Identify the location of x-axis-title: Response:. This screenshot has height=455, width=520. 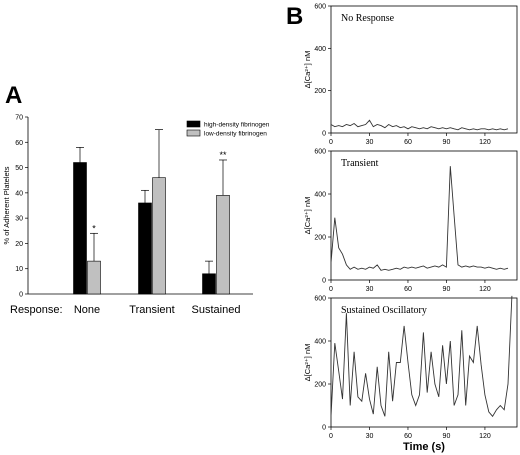
(36, 310).